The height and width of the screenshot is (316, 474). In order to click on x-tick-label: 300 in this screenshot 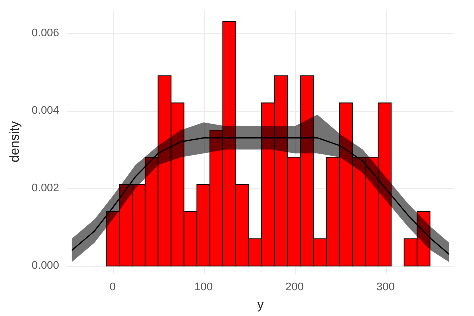, I will do `click(385, 288)`.